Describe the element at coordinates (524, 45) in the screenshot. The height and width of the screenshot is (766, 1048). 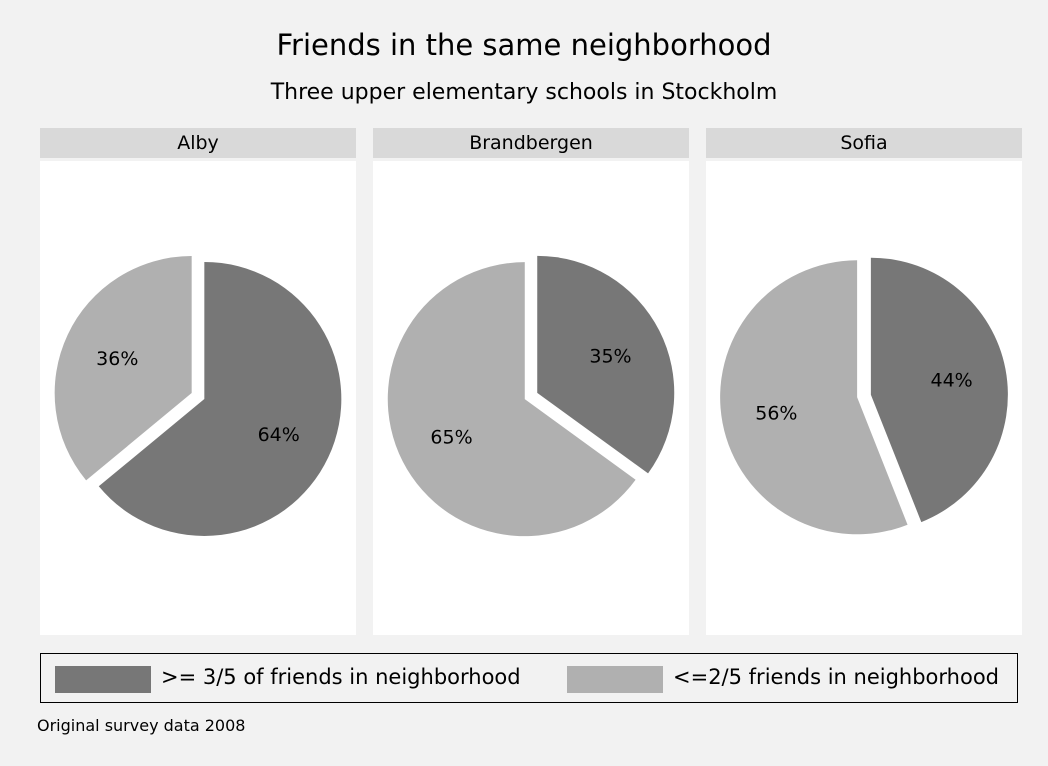
I see `chart-title: Friends in the same neighborhood` at that location.